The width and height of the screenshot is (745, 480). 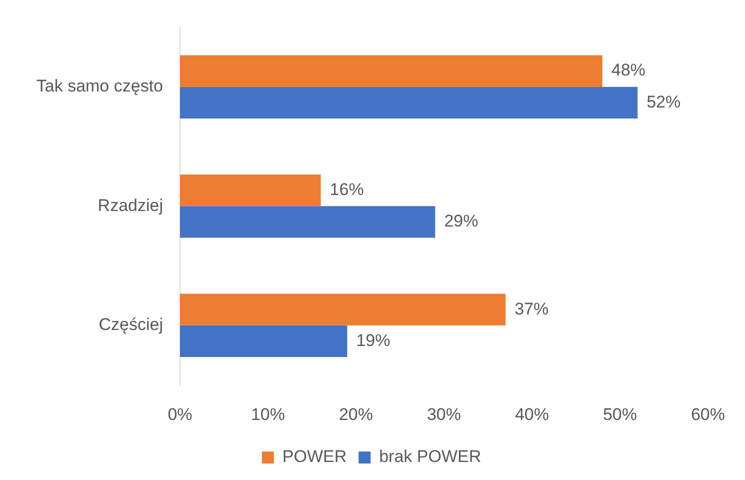 What do you see at coordinates (99, 86) in the screenshot?
I see `y-tick-label: Tak samo często` at bounding box center [99, 86].